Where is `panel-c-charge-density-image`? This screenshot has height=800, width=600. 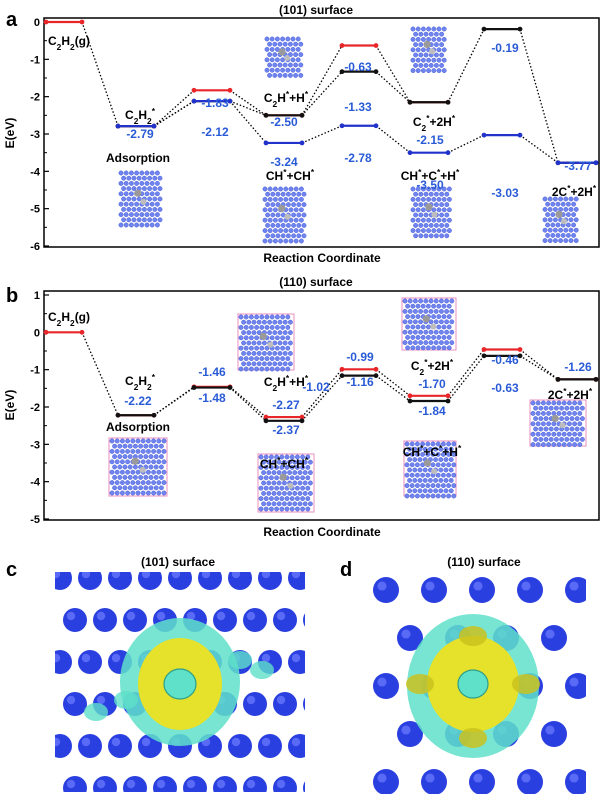 panel-c-charge-density-image is located at coordinates (180, 682).